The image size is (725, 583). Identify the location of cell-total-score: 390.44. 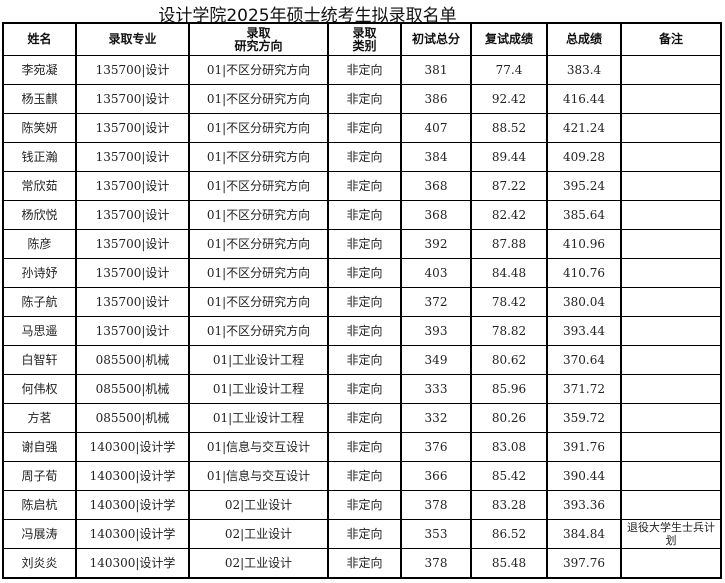
(584, 476).